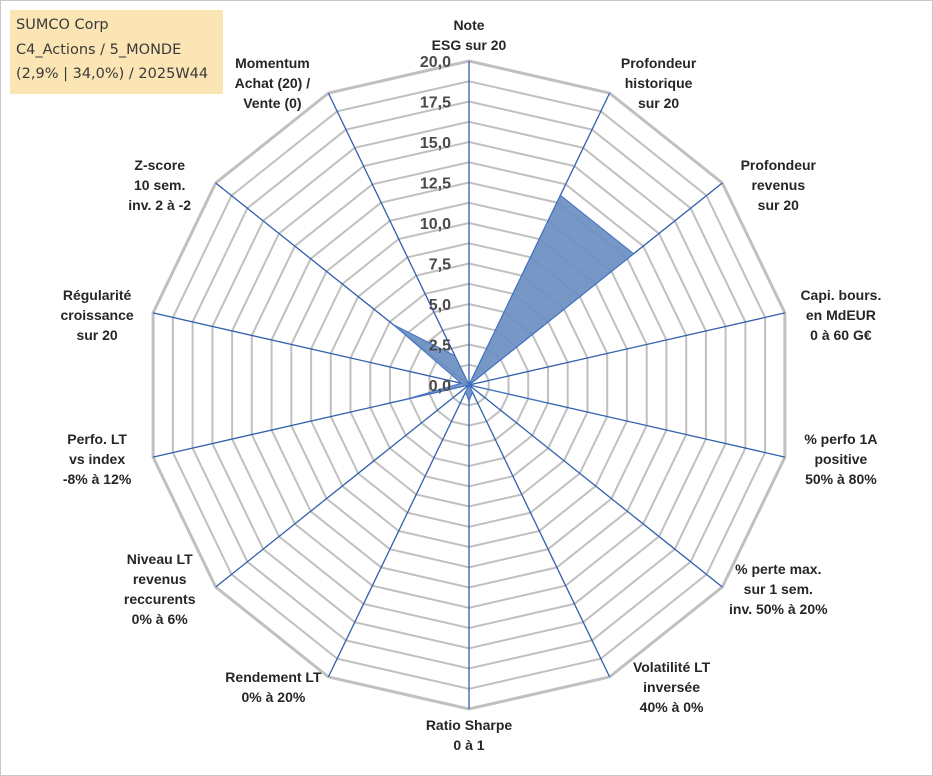 This screenshot has height=776, width=933. I want to click on axis-label-line: ESG sur 20, so click(469, 45).